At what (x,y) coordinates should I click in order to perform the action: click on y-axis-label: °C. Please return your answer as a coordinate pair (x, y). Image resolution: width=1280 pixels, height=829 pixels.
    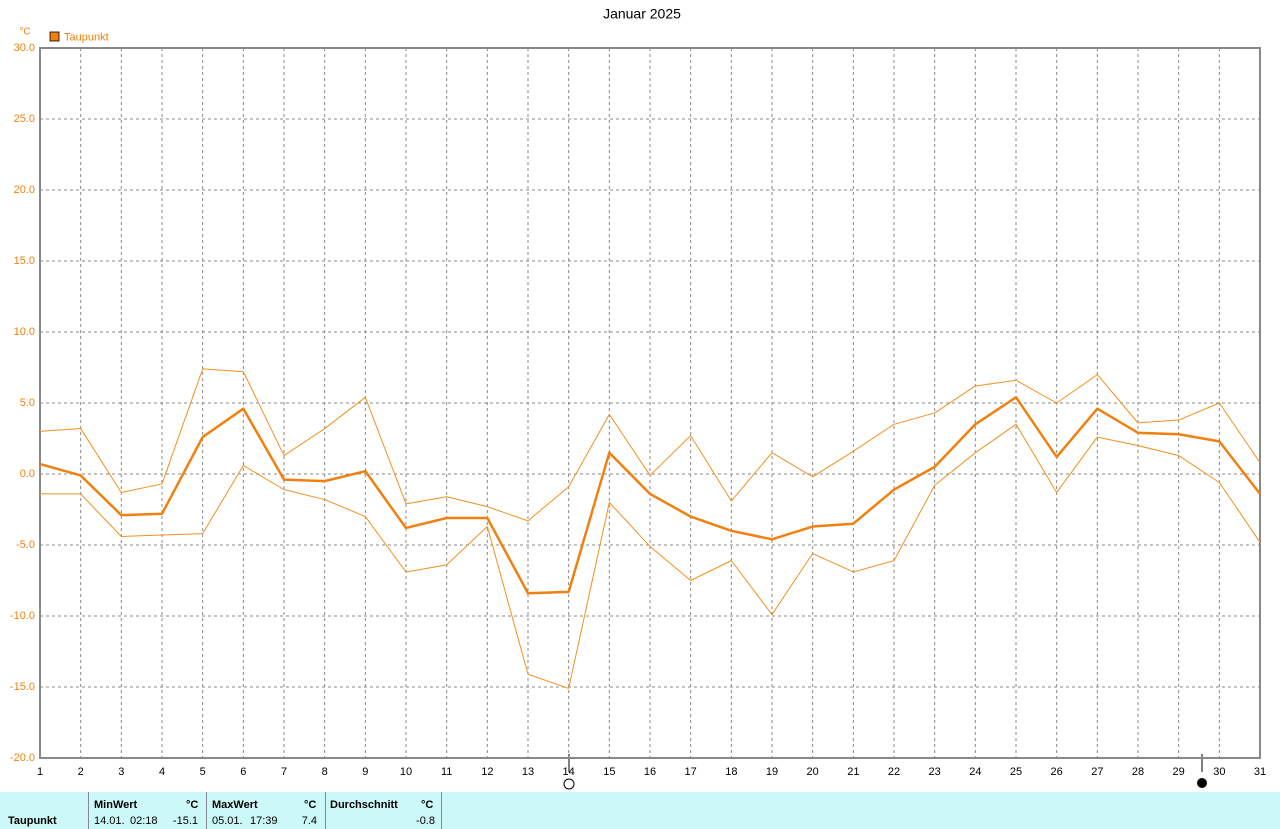
    Looking at the image, I should click on (24, 32).